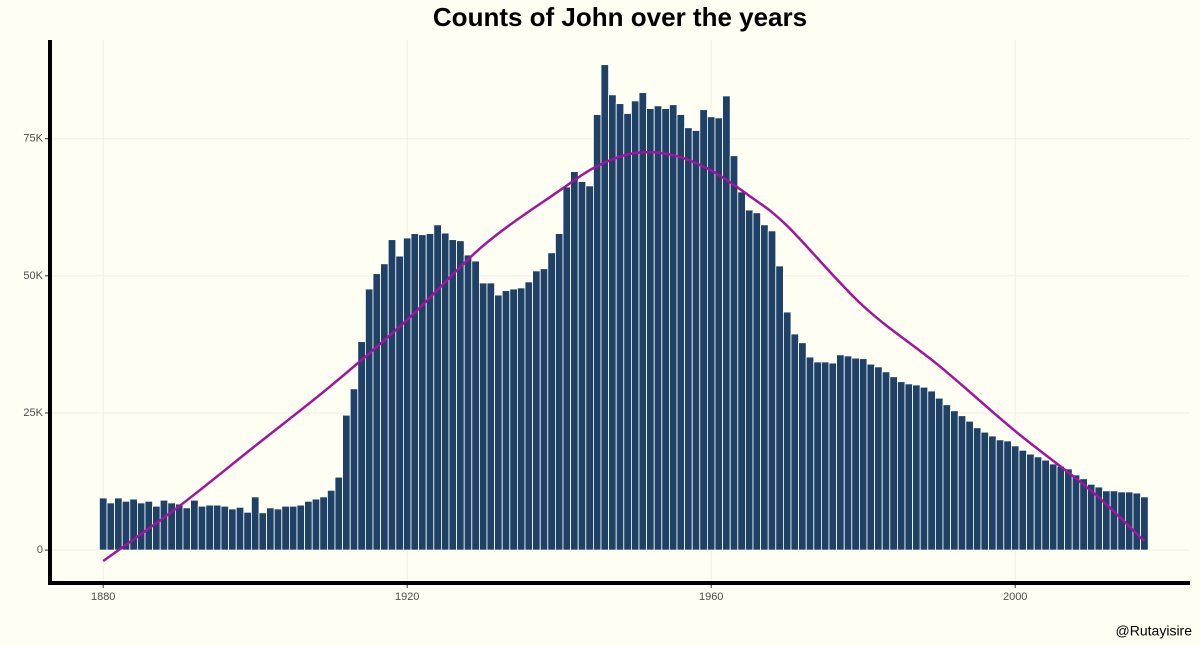 The height and width of the screenshot is (646, 1200). I want to click on y-tick-label: 75K, so click(33, 139).